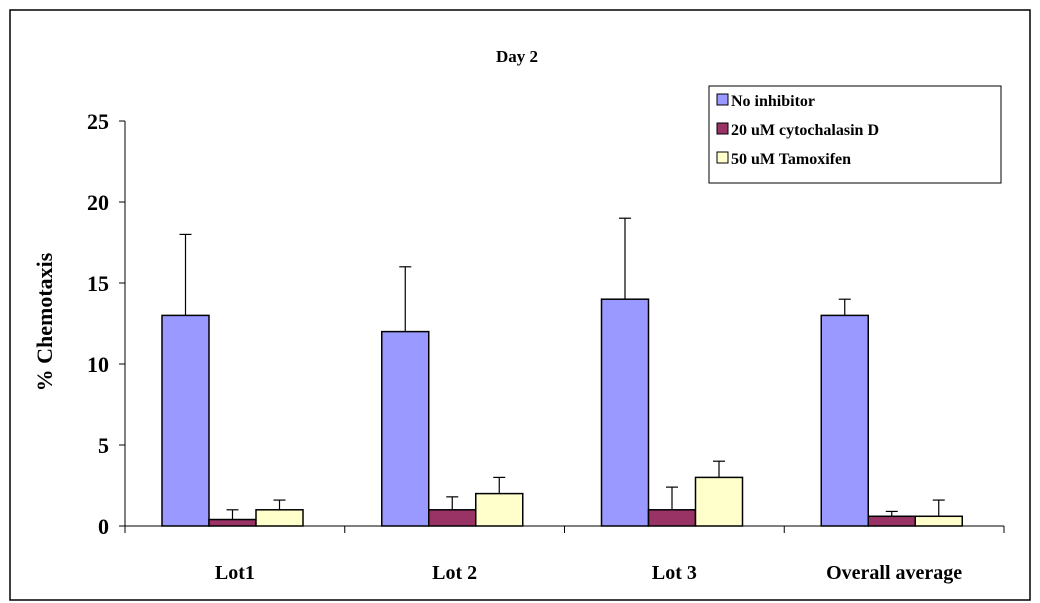 This screenshot has width=1040, height=603. I want to click on y-tick-label: 0, so click(103, 526).